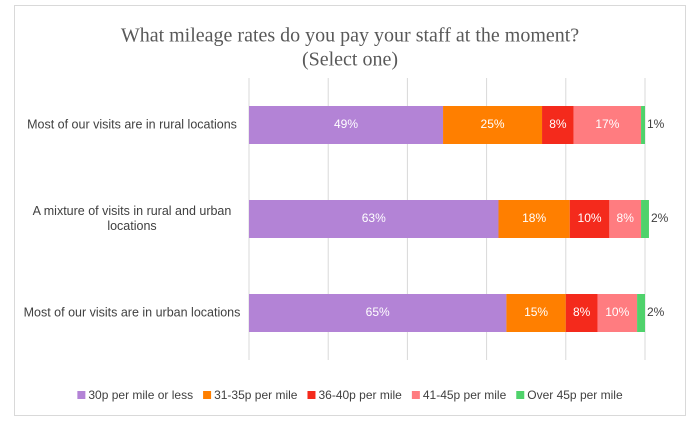 This screenshot has height=433, width=700. I want to click on data-label: 15%, so click(536, 312).